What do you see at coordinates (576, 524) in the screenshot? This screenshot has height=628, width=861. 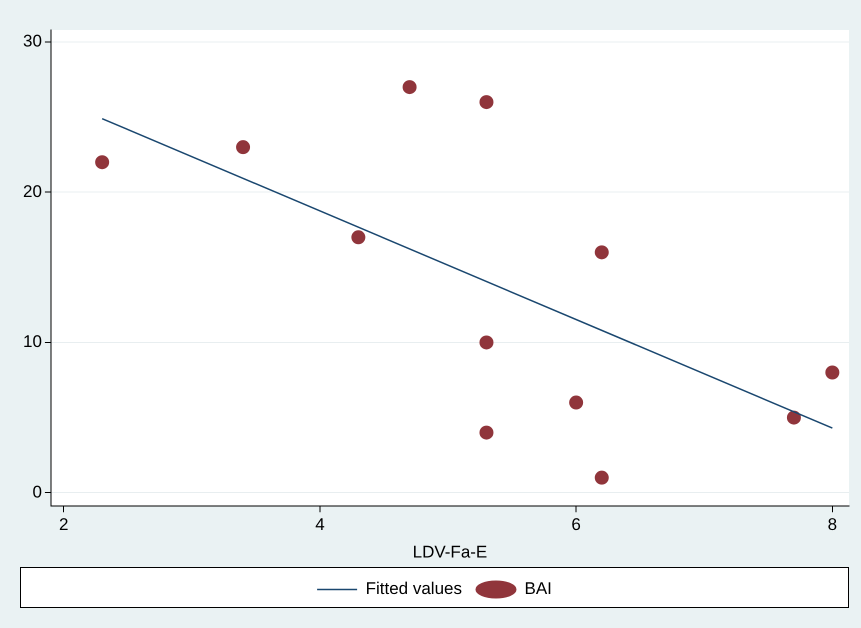 I see `x-tick-label: 6` at bounding box center [576, 524].